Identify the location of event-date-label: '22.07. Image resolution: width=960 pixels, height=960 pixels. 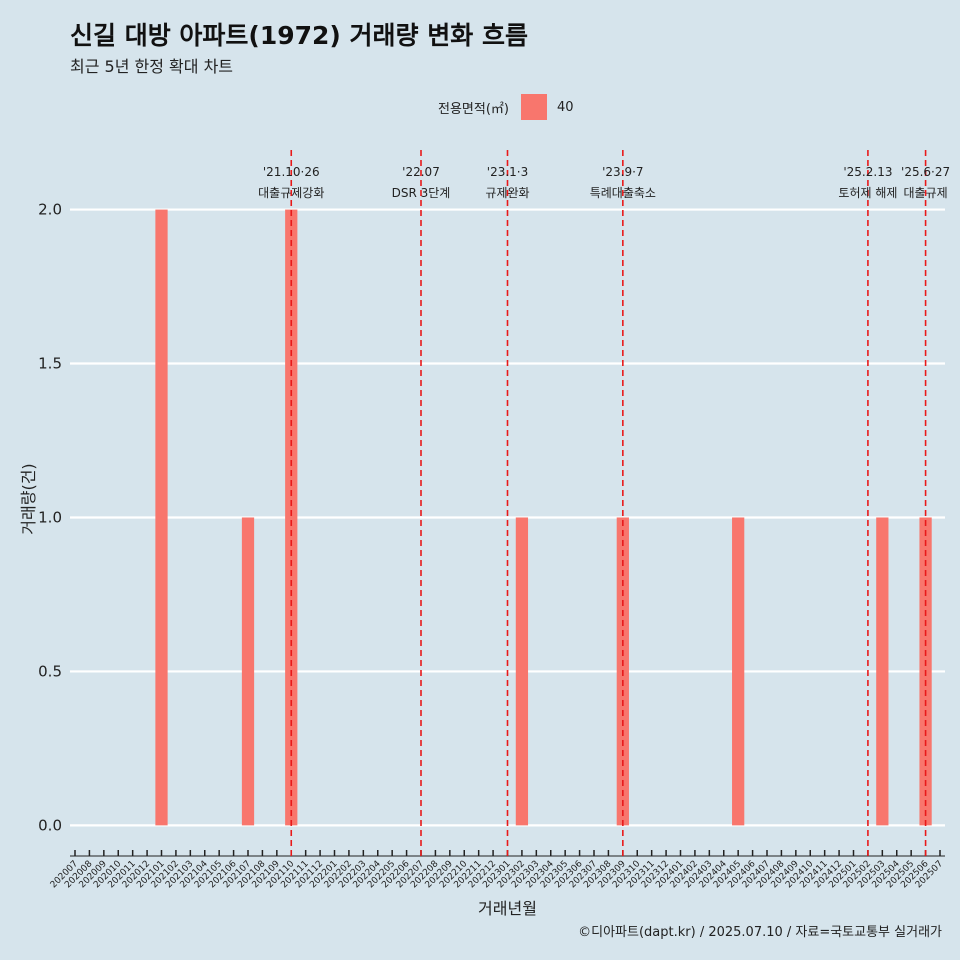
(421, 172).